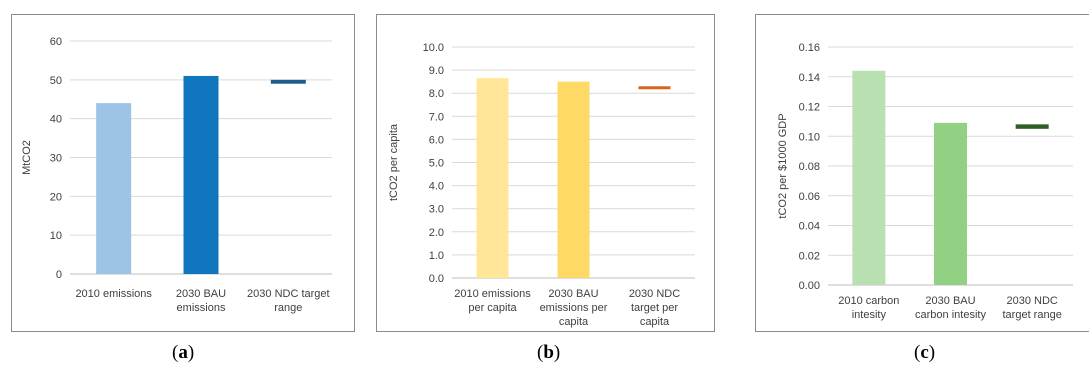 This screenshot has width=1089, height=372. I want to click on y-tick-label: 9.0, so click(436, 71).